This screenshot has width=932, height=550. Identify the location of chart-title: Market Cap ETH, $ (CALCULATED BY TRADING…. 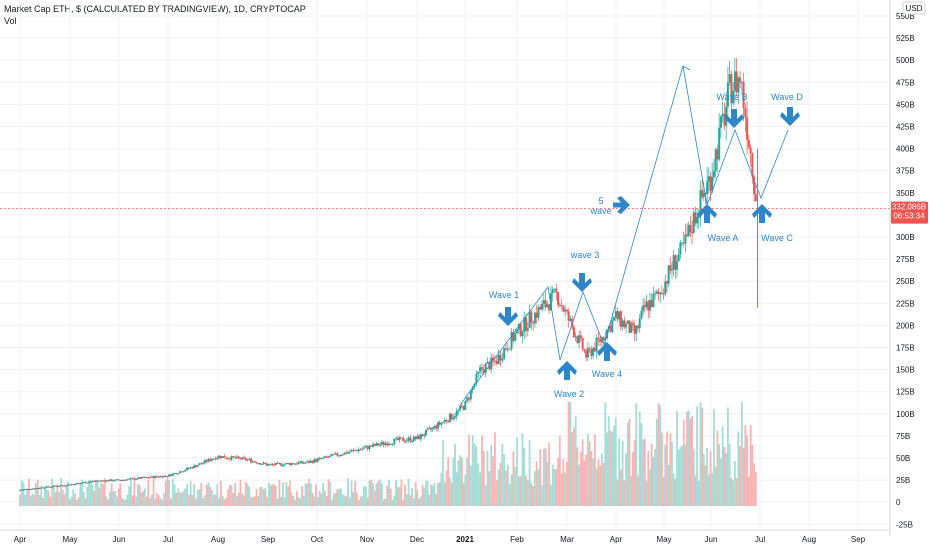
(155, 9).